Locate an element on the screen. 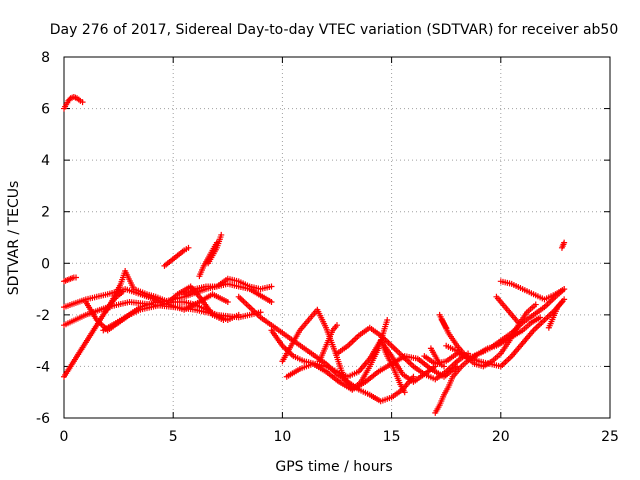 Image resolution: width=640 pixels, height=480 pixels. y-tick-label: 8 is located at coordinates (45, 58).